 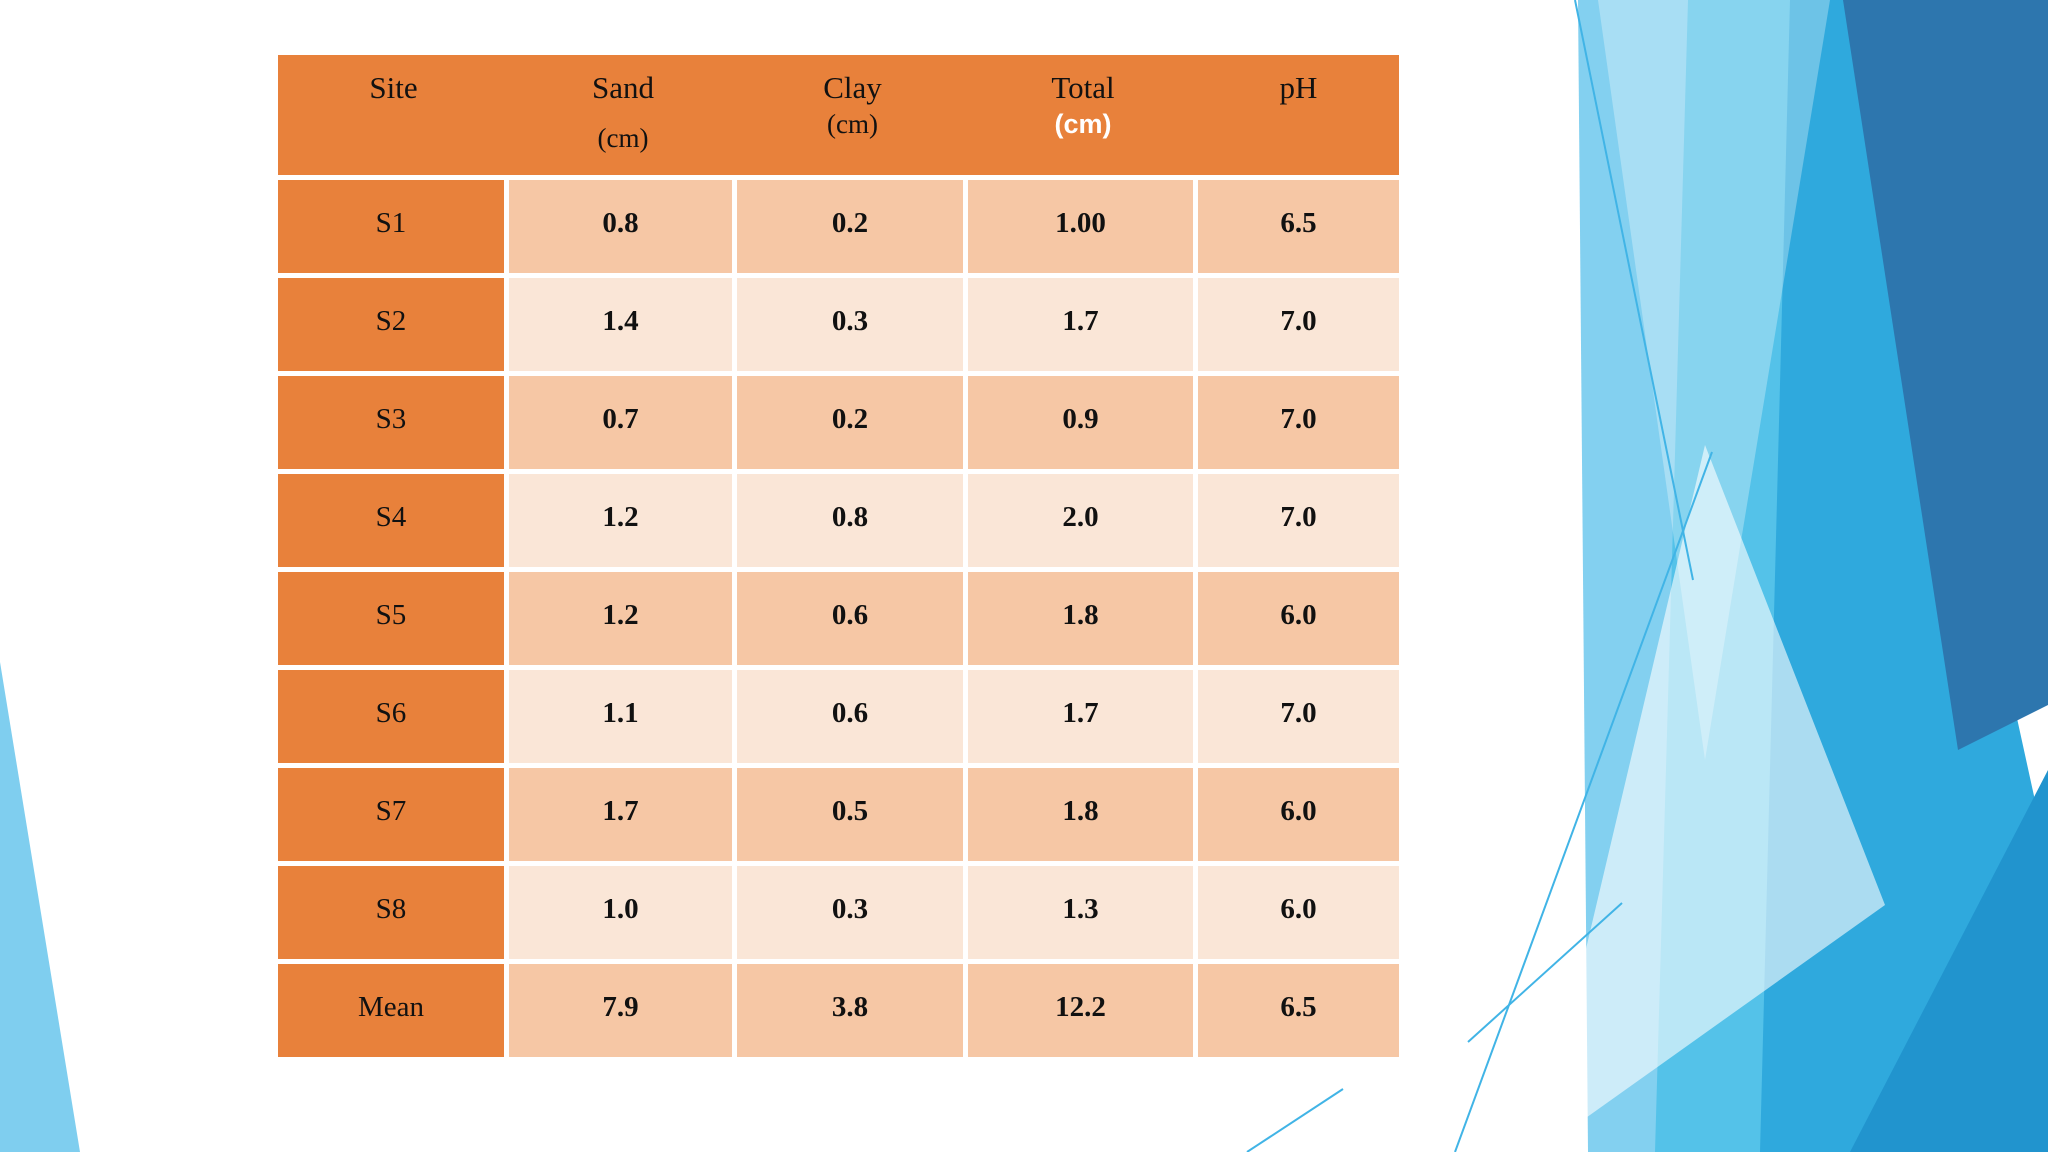 I want to click on decor-thin-line-top, so click(x=1634, y=290).